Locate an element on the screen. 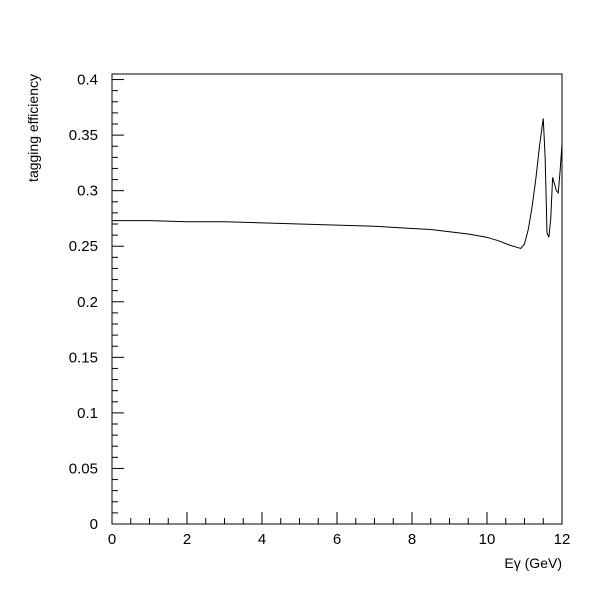  y-tick-label: 0.4 is located at coordinates (87, 80).